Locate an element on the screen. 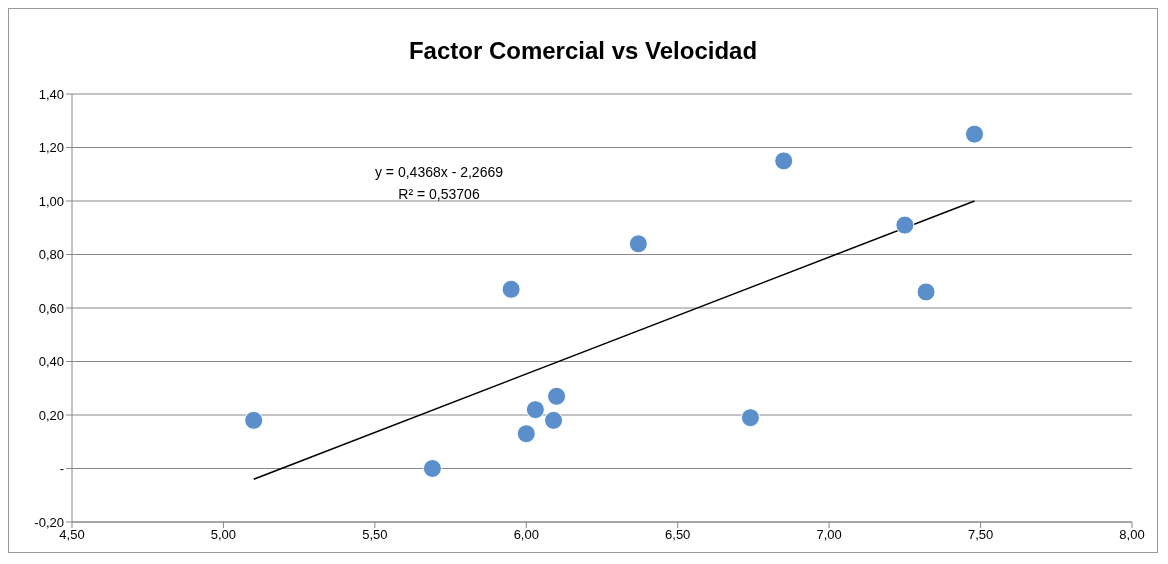  y-tick-label: 0,20 is located at coordinates (51, 415).